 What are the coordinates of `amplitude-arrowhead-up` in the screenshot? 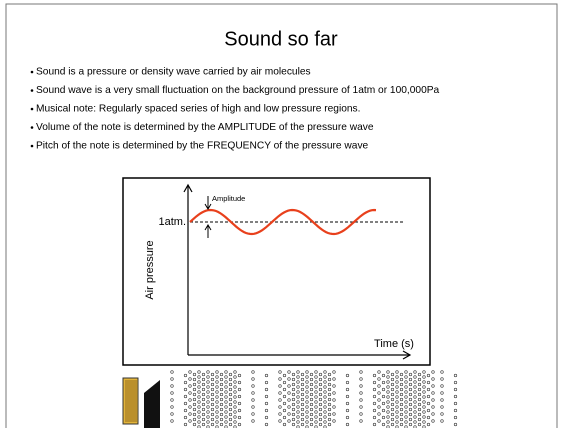 It's located at (208, 227).